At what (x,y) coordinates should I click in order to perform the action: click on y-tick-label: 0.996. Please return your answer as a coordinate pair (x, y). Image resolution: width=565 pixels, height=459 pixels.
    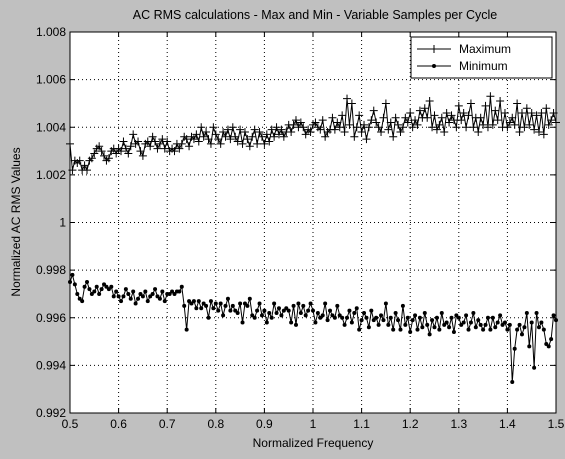
    Looking at the image, I should click on (51, 318).